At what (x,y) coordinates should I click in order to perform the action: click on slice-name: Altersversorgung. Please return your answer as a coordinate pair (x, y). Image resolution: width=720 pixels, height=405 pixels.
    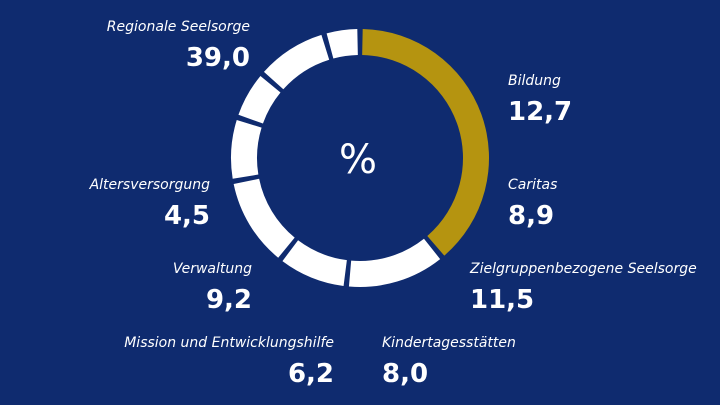
    Looking at the image, I should click on (149, 185).